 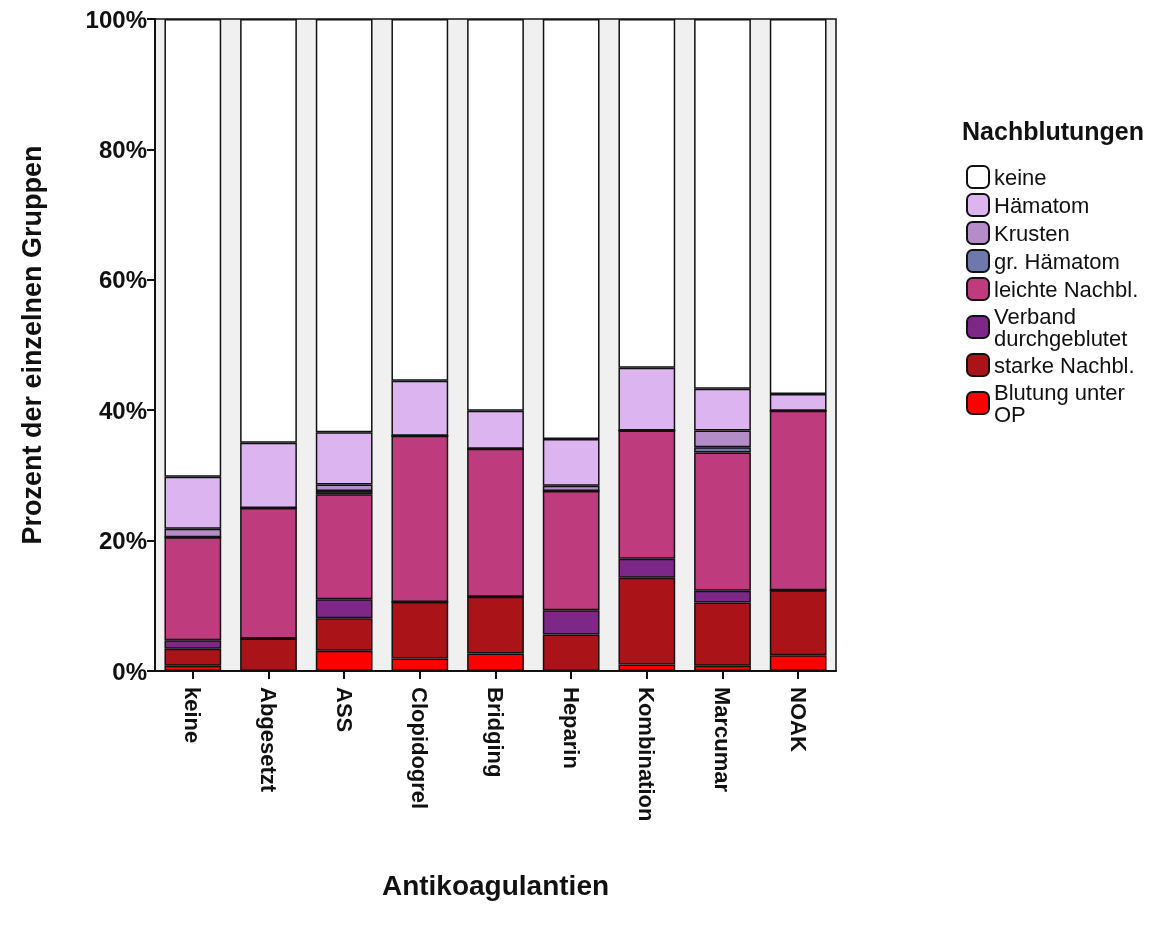 I want to click on y-tick-label: 100%, so click(x=116, y=19).